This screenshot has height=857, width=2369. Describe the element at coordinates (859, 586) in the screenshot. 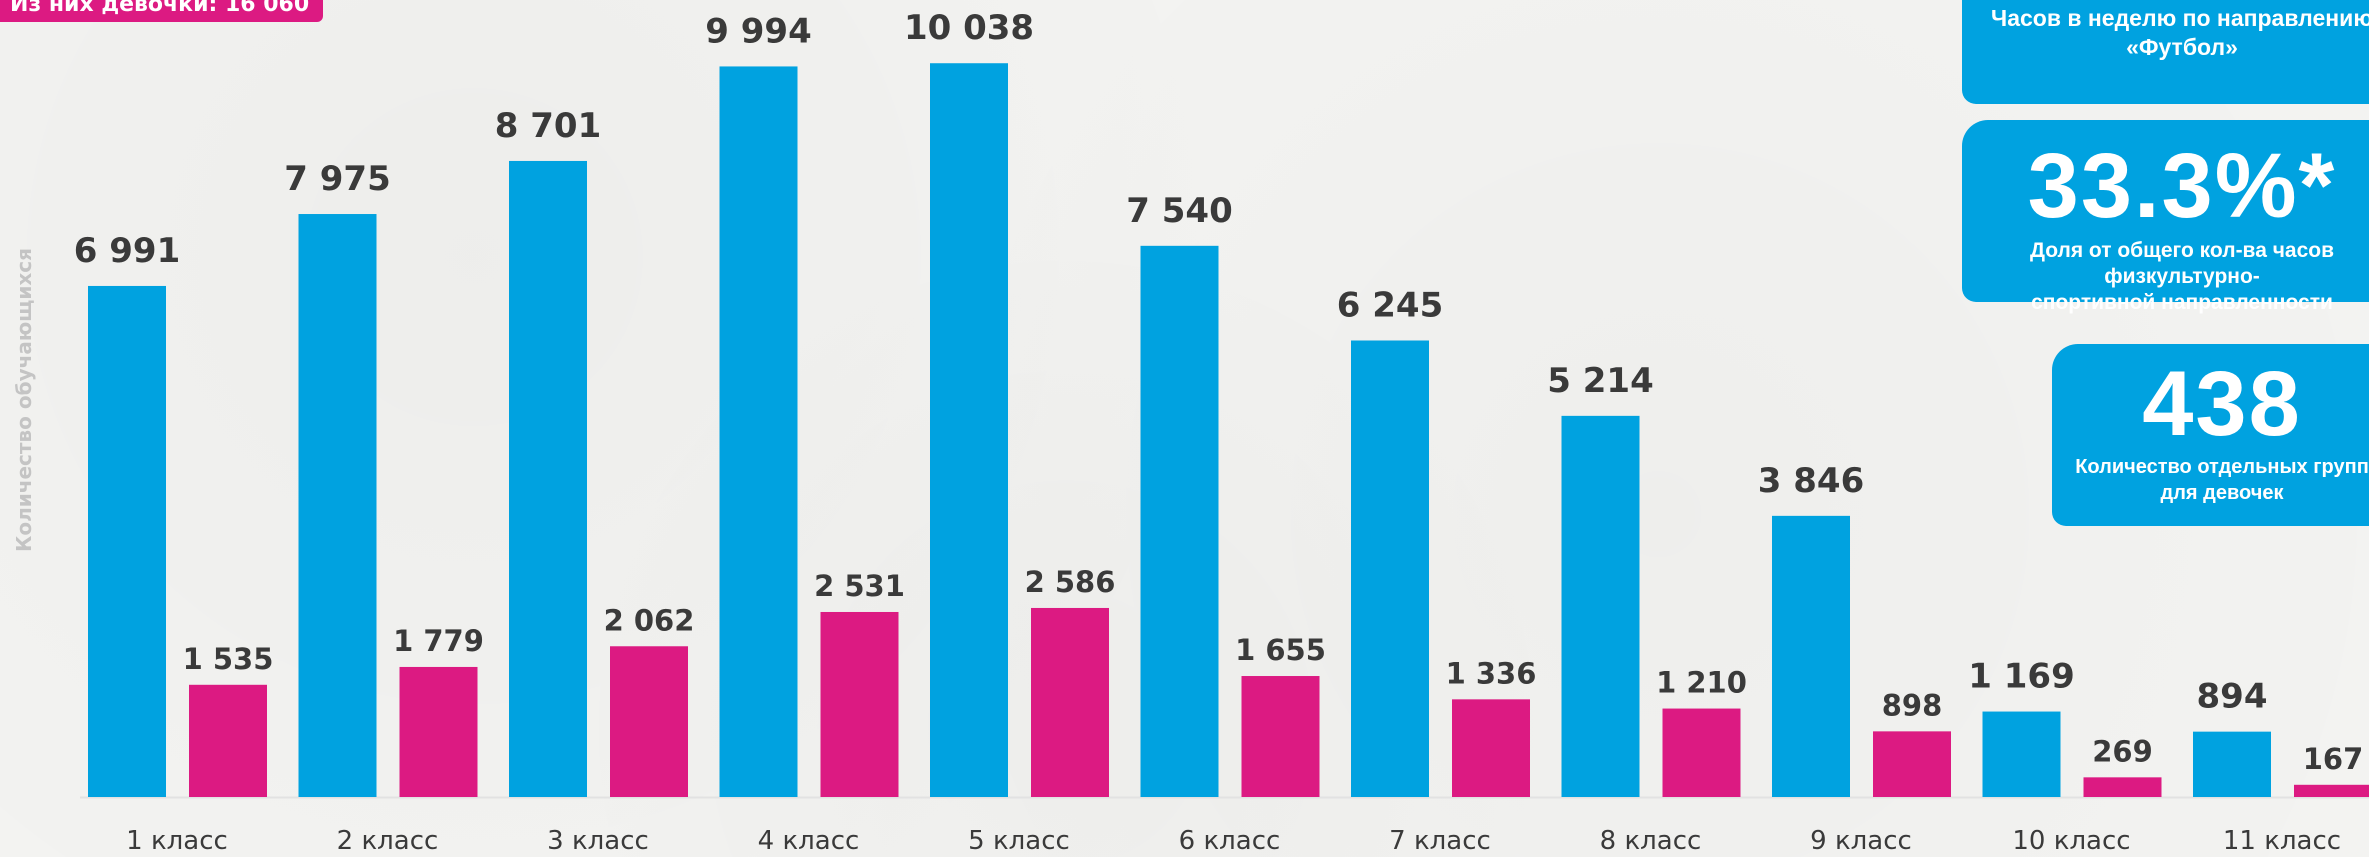

I see `label-girls-4: 2 531` at that location.